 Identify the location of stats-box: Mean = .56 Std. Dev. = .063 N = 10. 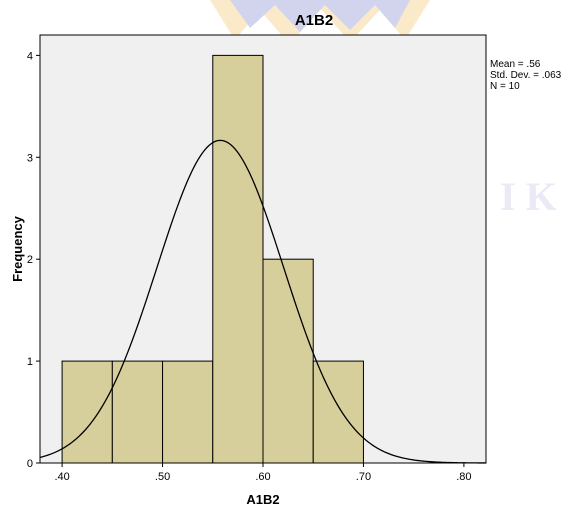
(526, 75).